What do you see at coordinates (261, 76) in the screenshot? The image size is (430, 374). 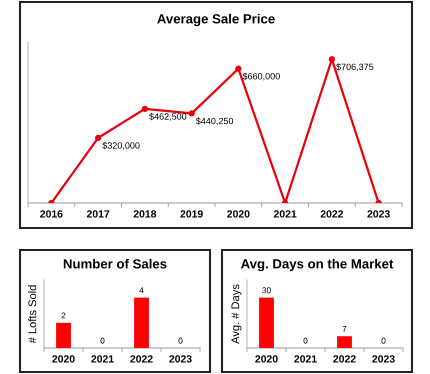 I see `data-label: $660,000` at bounding box center [261, 76].